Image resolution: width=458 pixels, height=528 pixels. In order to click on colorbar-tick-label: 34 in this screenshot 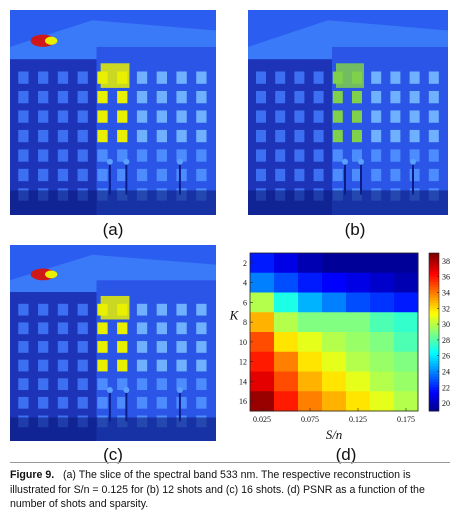, I will do `click(446, 293)`.